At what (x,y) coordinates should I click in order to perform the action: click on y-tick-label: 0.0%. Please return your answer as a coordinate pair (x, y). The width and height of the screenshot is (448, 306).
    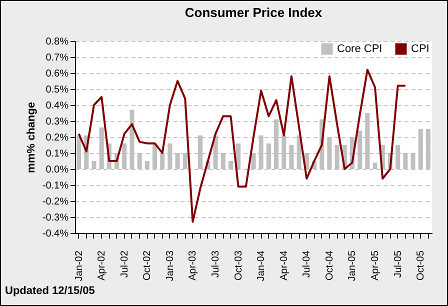
    Looking at the image, I should click on (57, 170).